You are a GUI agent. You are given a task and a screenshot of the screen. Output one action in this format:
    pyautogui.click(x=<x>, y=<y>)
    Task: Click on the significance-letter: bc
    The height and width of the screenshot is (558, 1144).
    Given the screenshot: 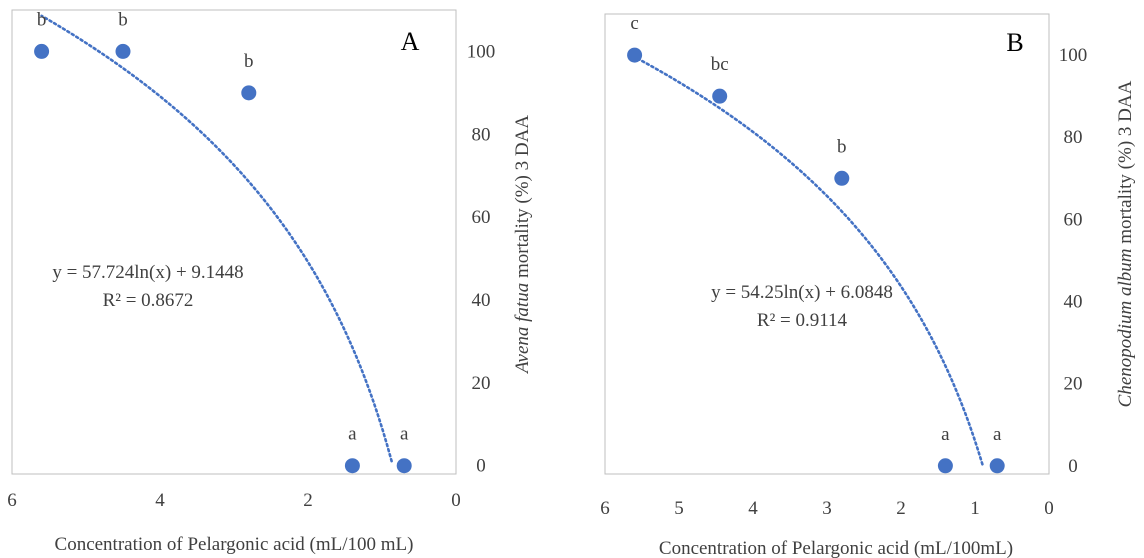 What is the action you would take?
    pyautogui.click(x=720, y=64)
    